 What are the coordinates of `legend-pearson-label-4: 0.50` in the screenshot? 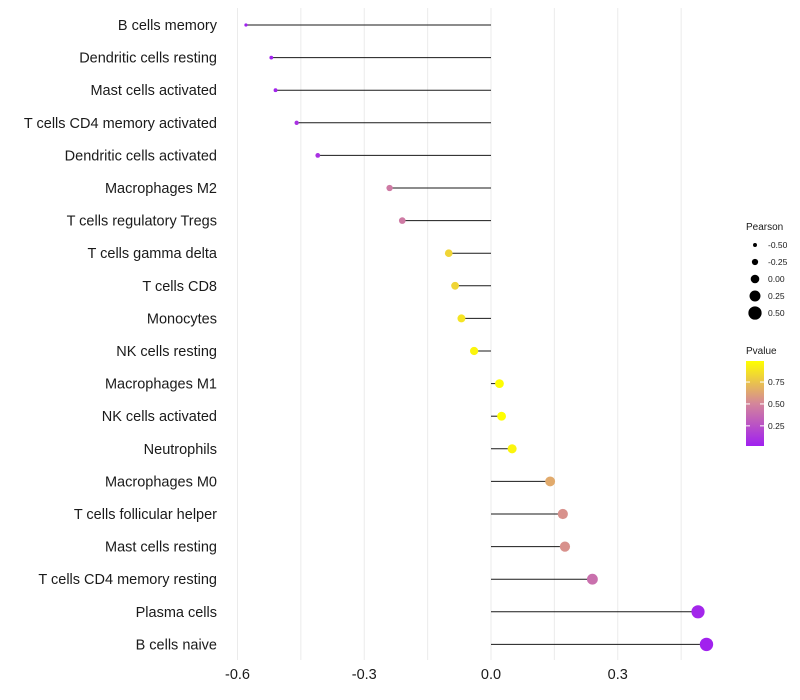 It's located at (776, 313).